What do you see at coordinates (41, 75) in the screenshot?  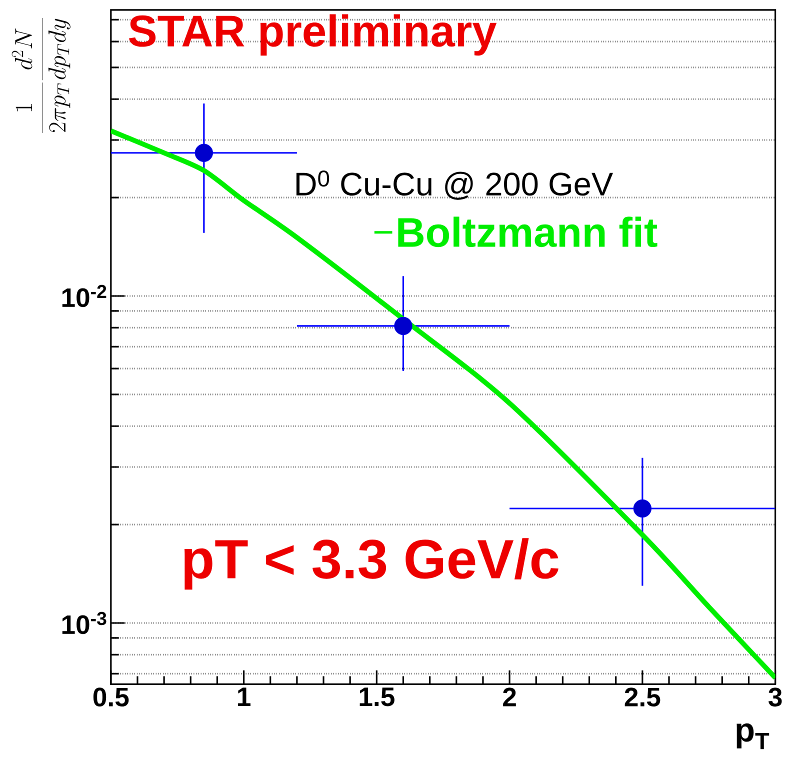 I see `y-axis-title: $\frac{1}{2\pi p_{T}}\frac{d^{2}N}{dp_{T}dy}$` at bounding box center [41, 75].